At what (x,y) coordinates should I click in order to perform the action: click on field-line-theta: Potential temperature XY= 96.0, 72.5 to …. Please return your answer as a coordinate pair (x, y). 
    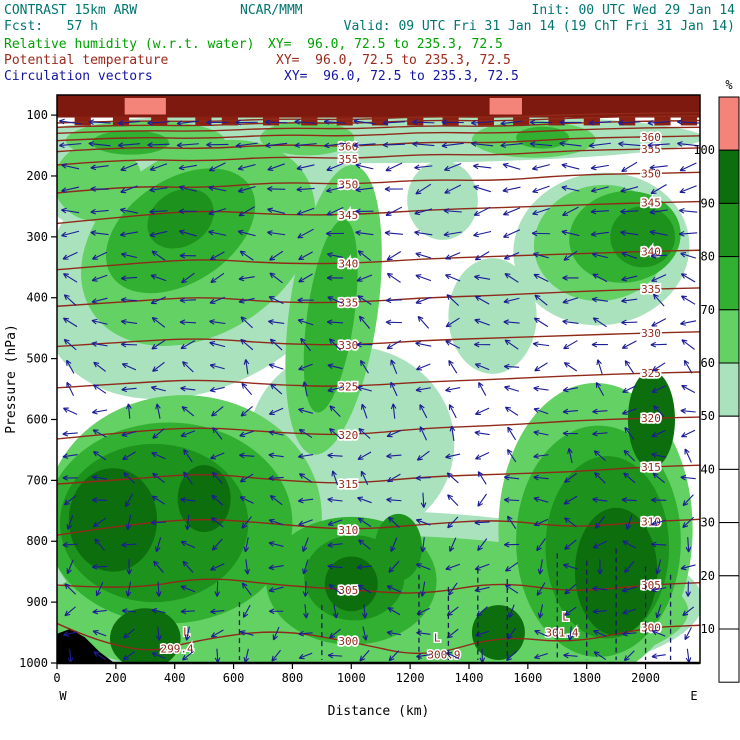
    Looking at the image, I should click on (370, 61).